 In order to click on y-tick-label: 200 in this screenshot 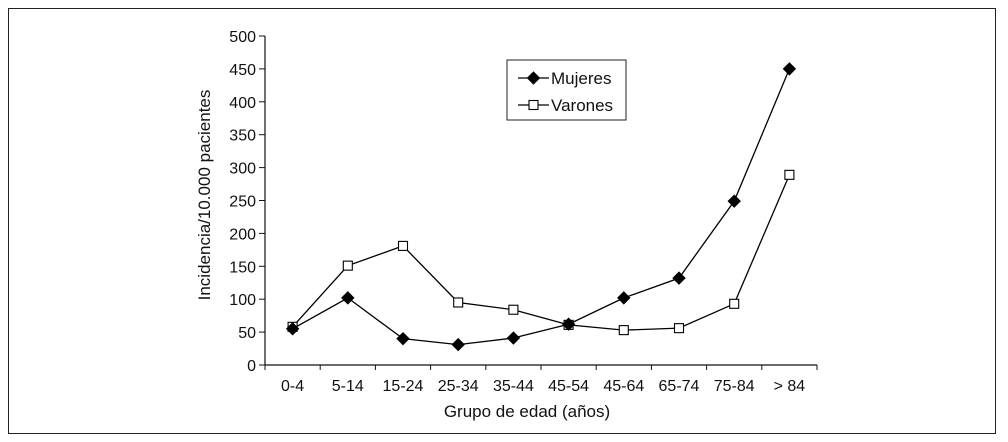, I will do `click(242, 234)`.